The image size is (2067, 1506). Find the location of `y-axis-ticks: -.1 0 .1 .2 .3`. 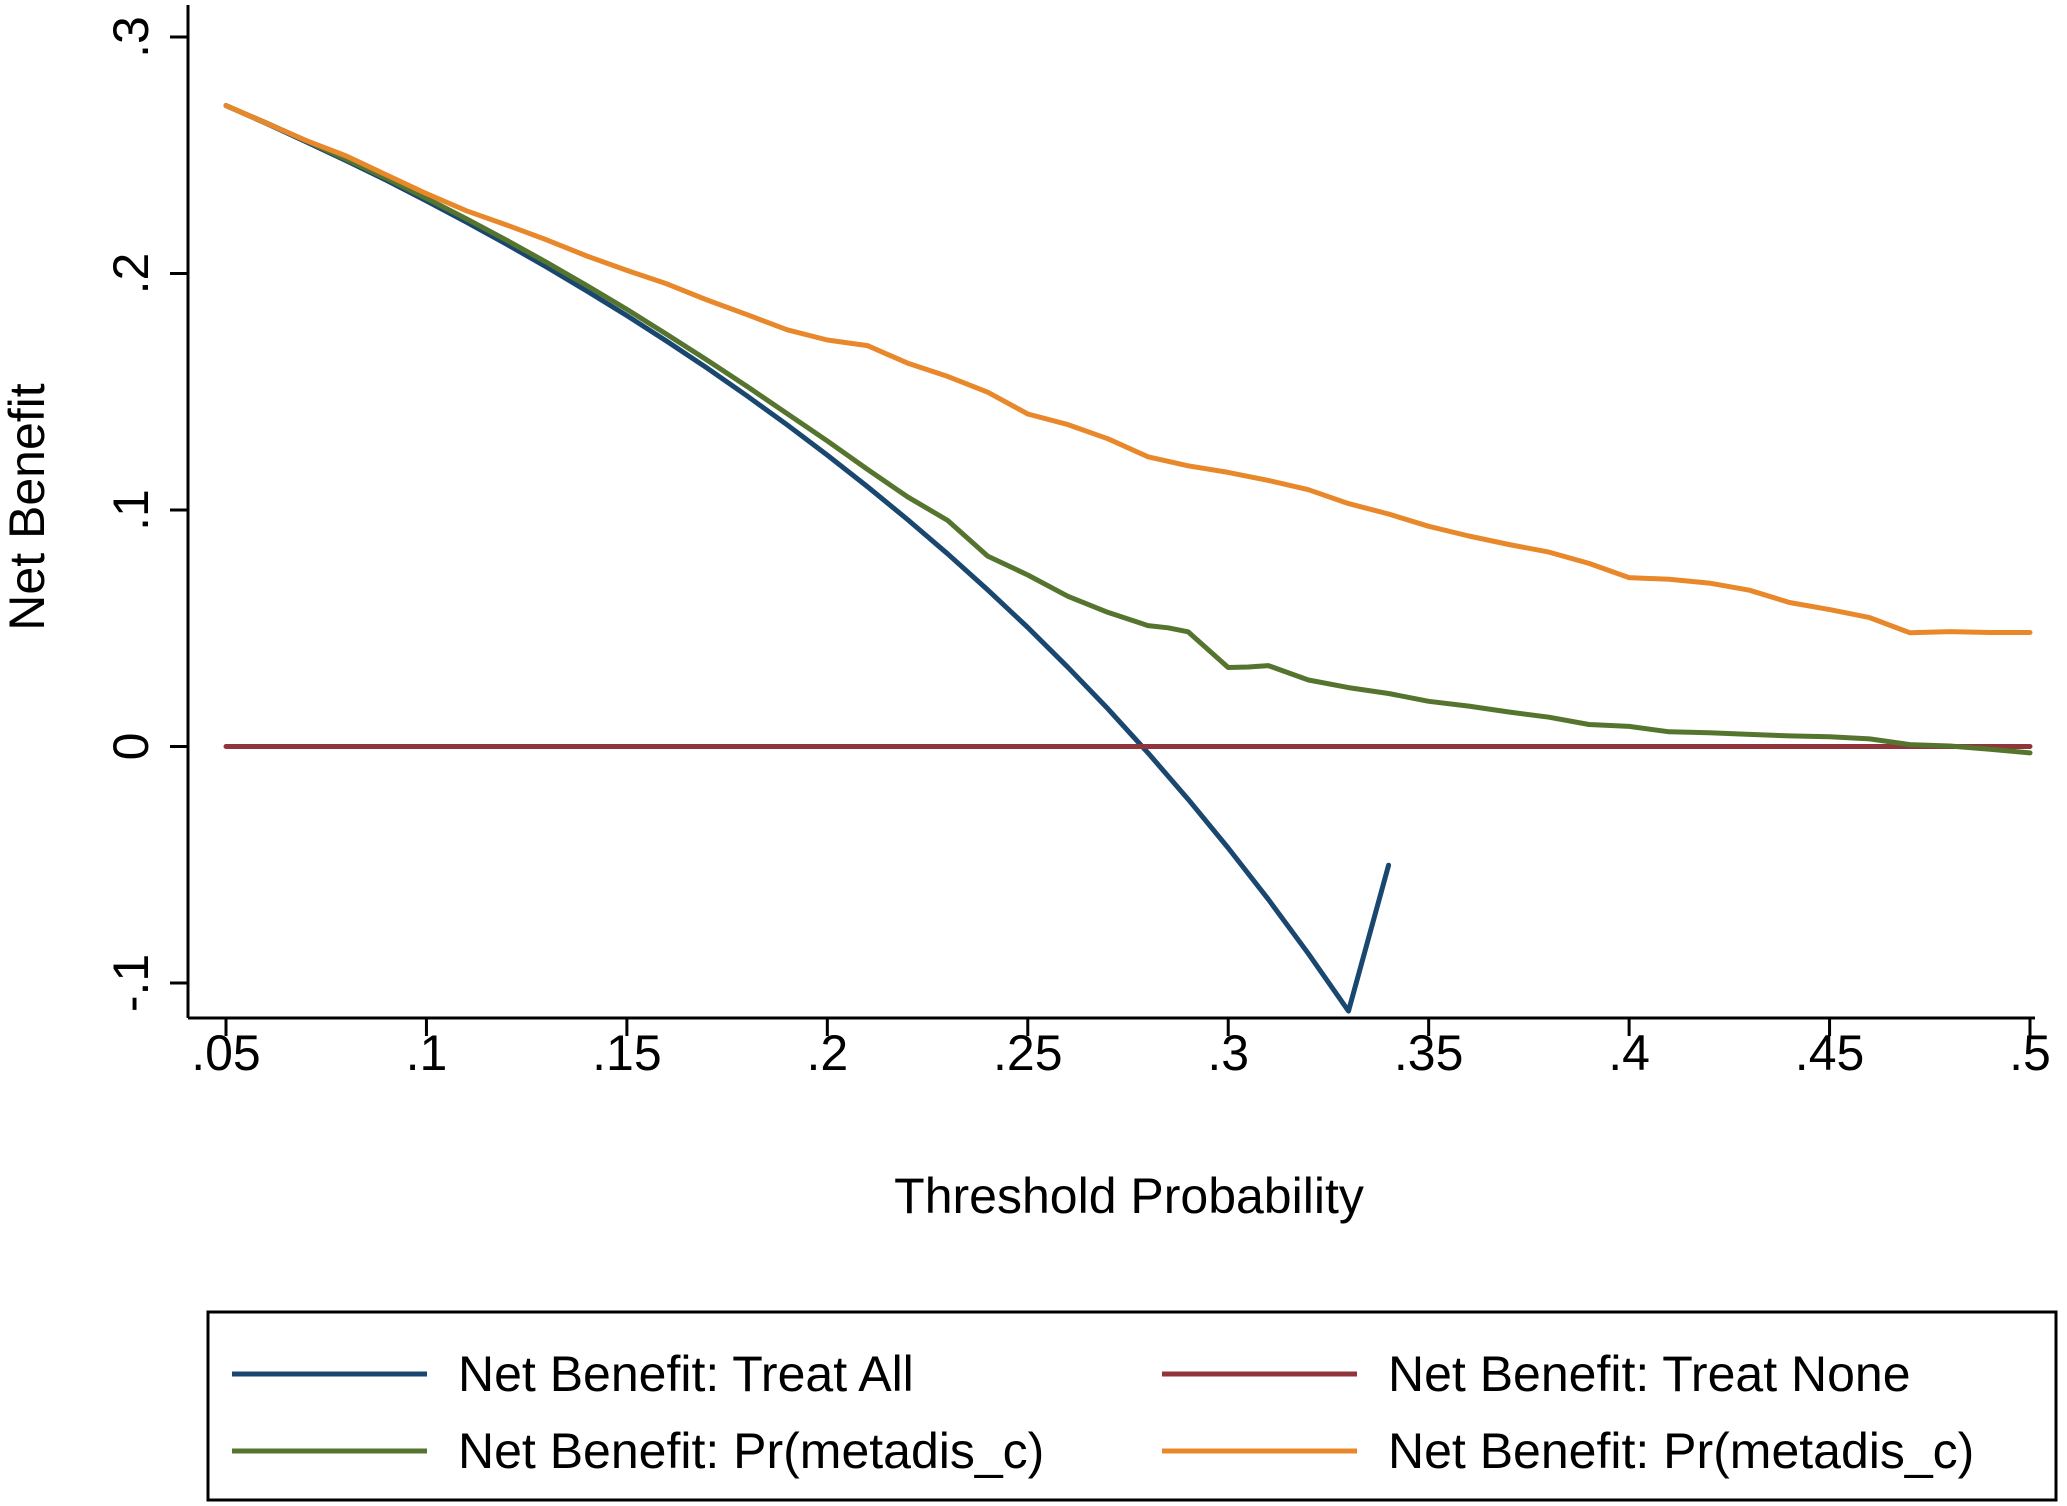

y-axis-ticks: -.1 0 .1 .2 .3 is located at coordinates (145, 514).